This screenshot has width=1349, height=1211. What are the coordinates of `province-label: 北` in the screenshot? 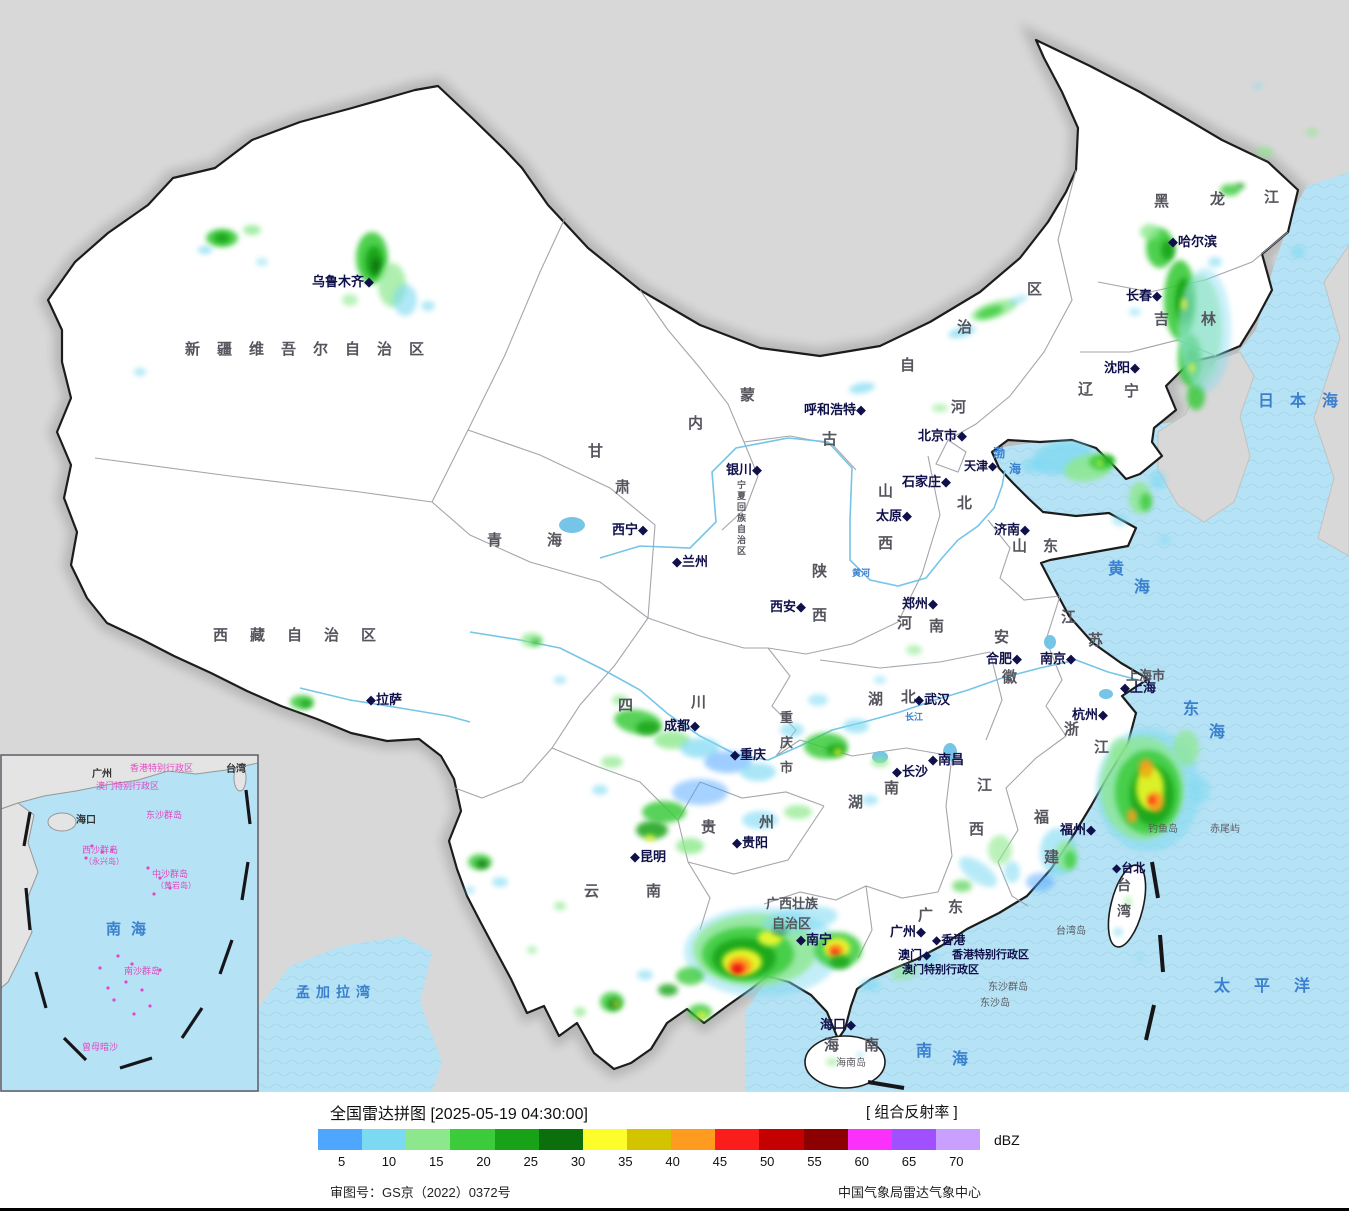 It's located at (964, 503).